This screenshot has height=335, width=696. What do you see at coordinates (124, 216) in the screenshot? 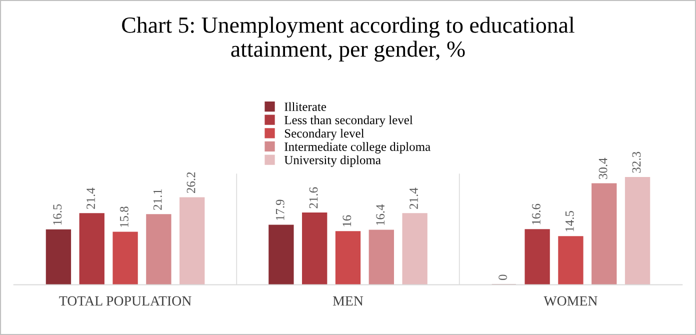
I see `data-label: 15.8` at bounding box center [124, 216].